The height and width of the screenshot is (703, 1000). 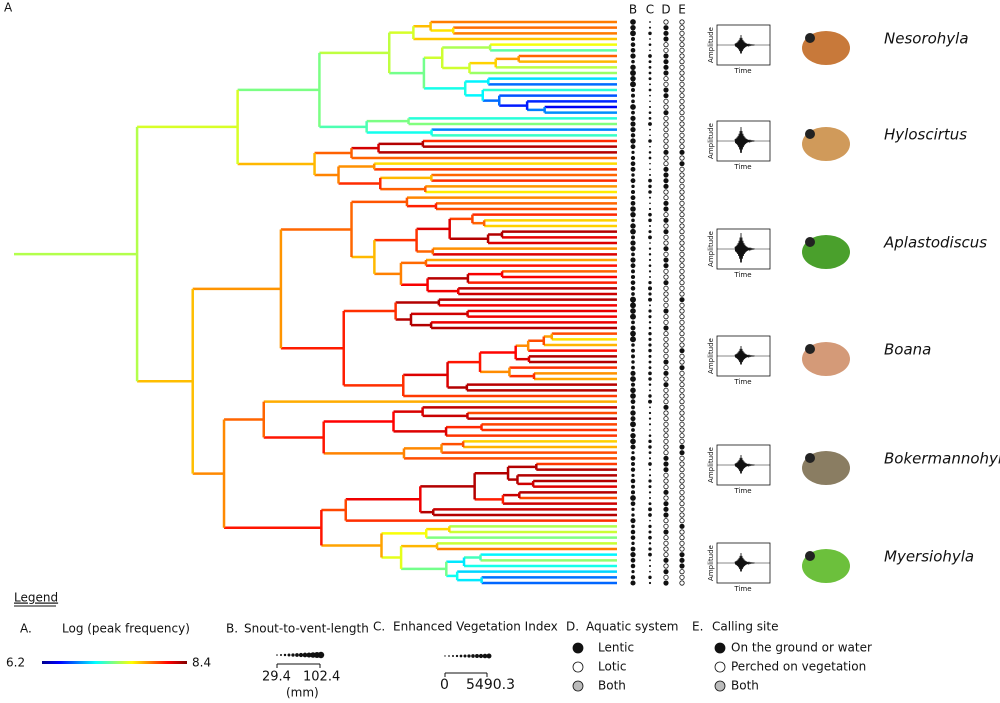 What do you see at coordinates (126, 629) in the screenshot?
I see `legend-heading: Log (peak frequency)` at bounding box center [126, 629].